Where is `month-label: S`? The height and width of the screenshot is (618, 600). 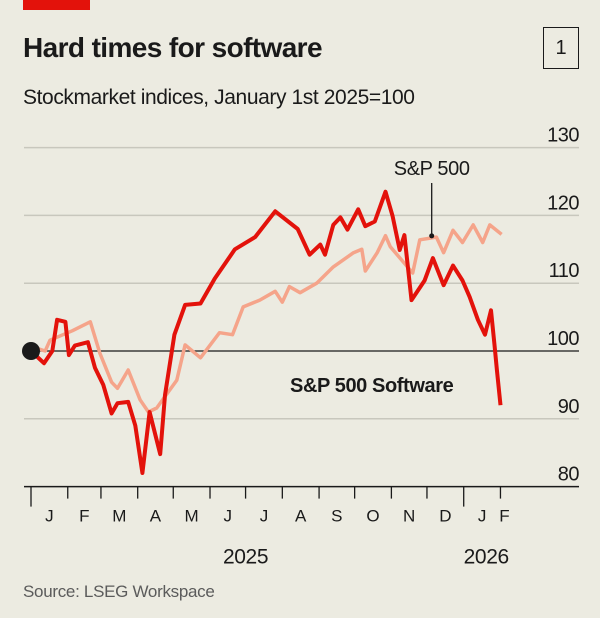 month-label: S is located at coordinates (336, 516).